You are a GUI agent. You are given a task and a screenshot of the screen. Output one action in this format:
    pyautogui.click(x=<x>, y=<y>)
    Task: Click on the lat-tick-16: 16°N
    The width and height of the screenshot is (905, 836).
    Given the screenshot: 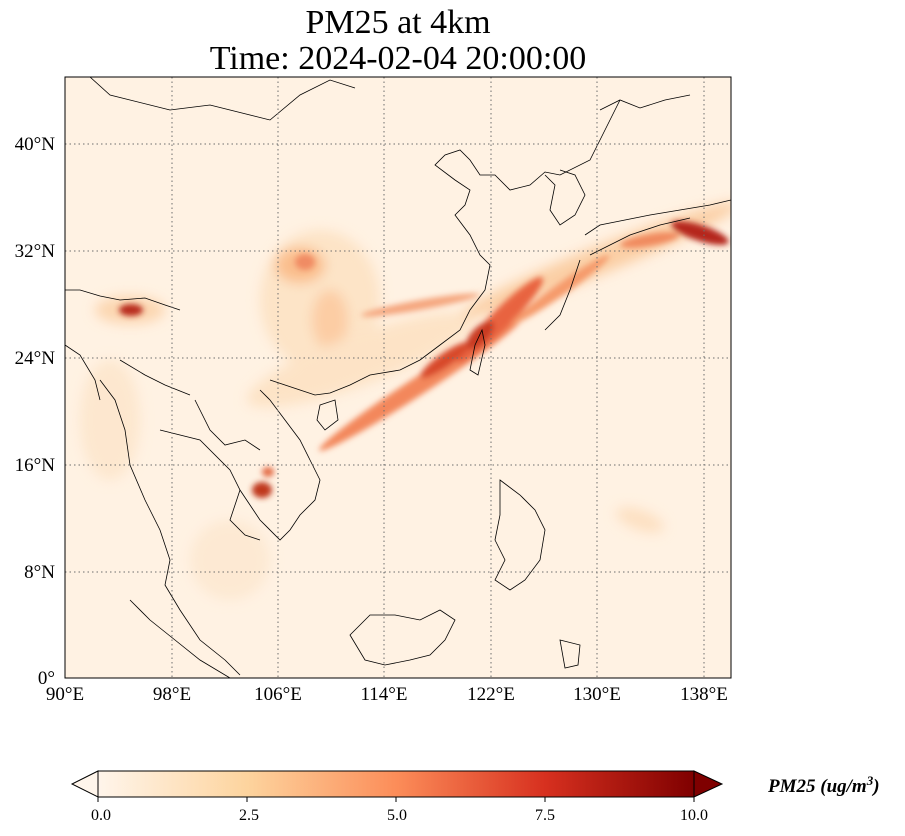 What is the action you would take?
    pyautogui.click(x=35, y=465)
    